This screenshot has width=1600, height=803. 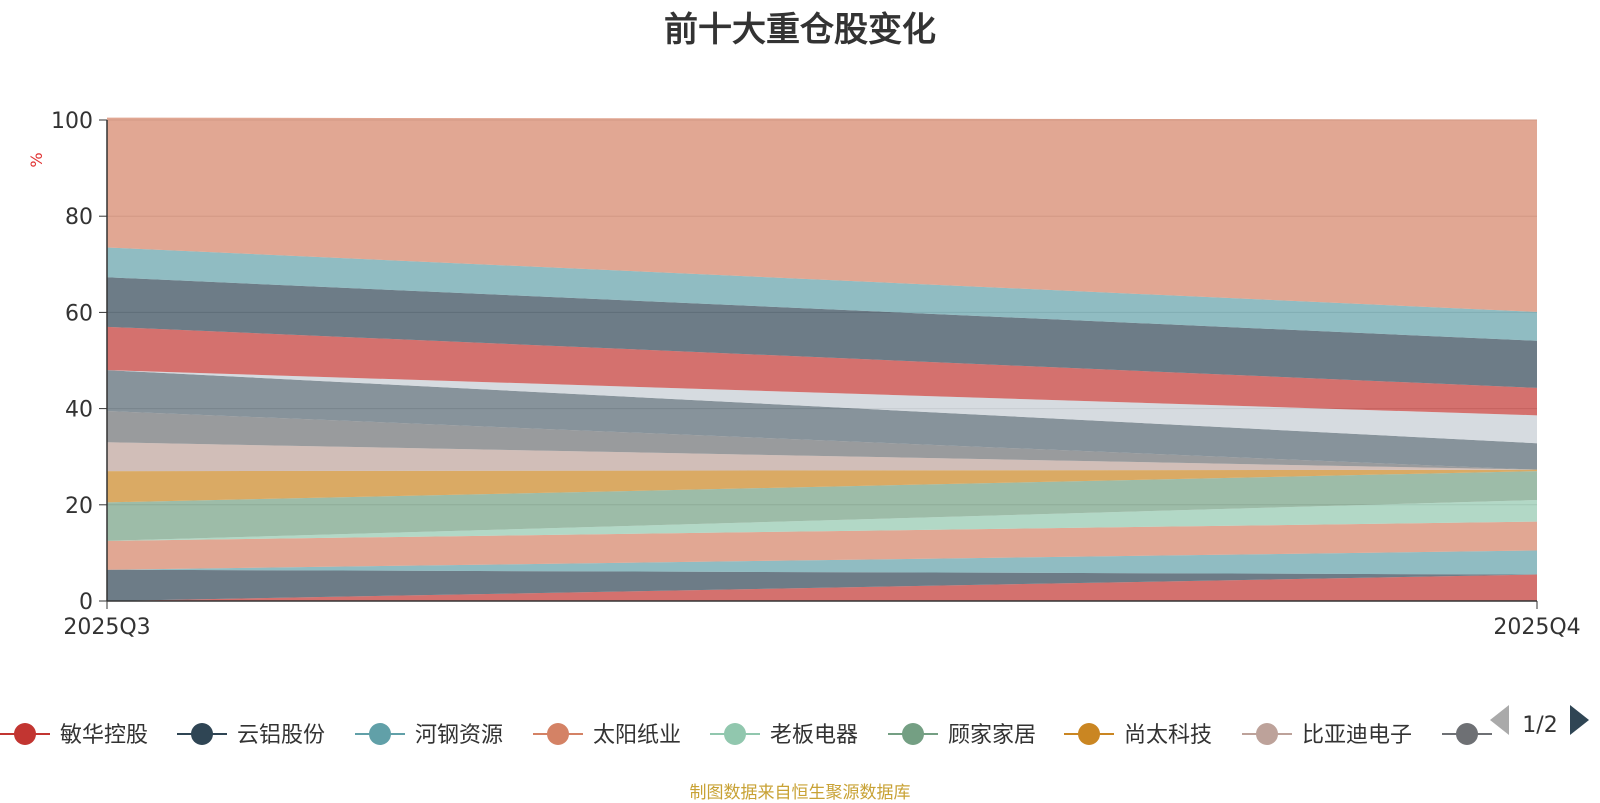 I want to click on legend-item: 尚太科技, so click(x=1138, y=735).